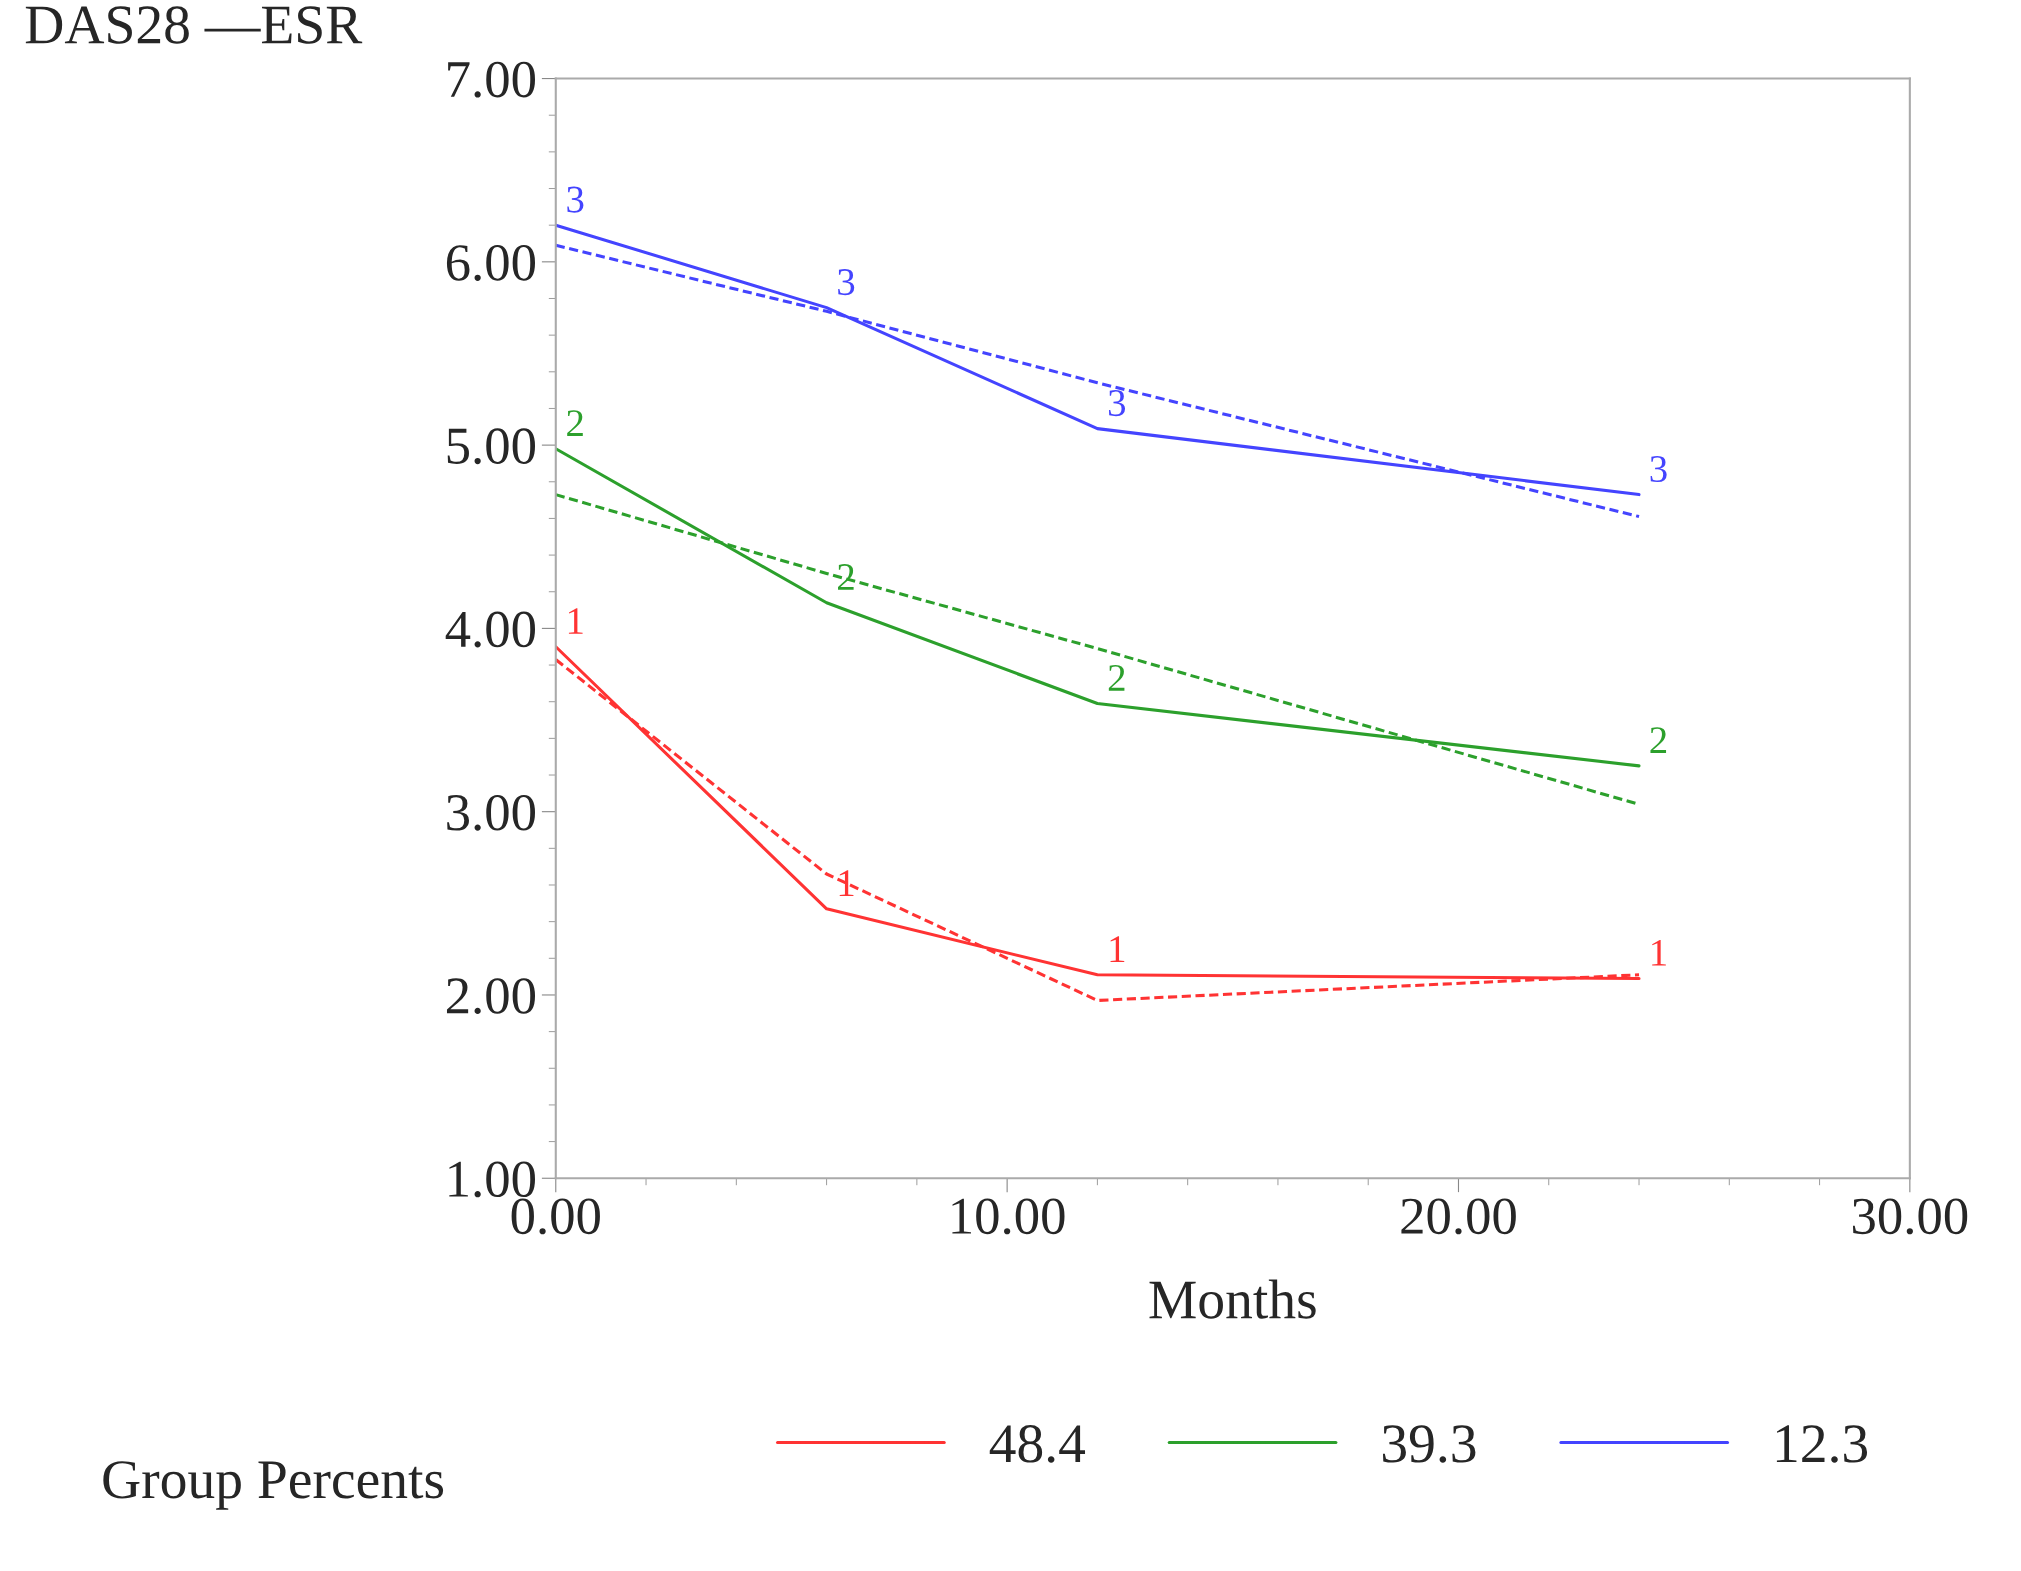 The width and height of the screenshot is (2021, 1571). What do you see at coordinates (491, 446) in the screenshot?
I see `y-tick-label: 5.00` at bounding box center [491, 446].